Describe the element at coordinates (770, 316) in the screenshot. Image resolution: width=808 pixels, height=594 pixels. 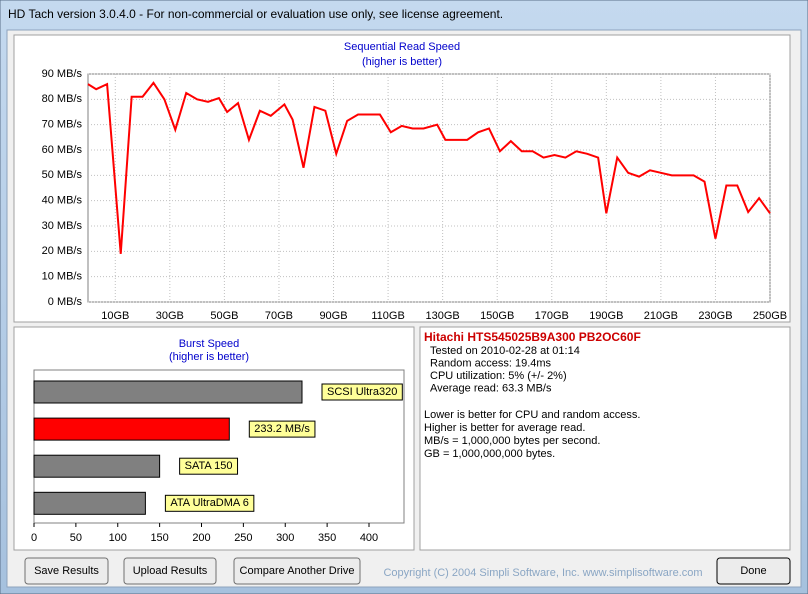
I see `x-tick-label: 250GB` at that location.